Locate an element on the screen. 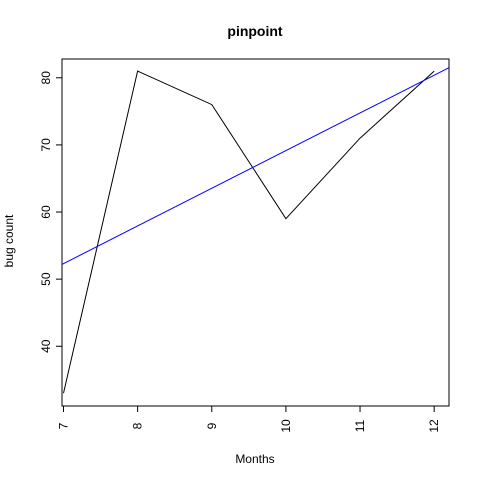 Image resolution: width=480 pixels, height=480 pixels. x-axis-label: Months is located at coordinates (254, 459).